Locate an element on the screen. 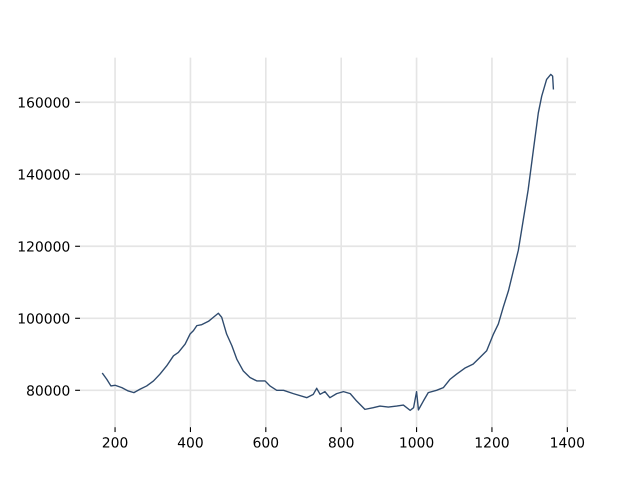  y-tick-label: 100000 is located at coordinates (44, 318).